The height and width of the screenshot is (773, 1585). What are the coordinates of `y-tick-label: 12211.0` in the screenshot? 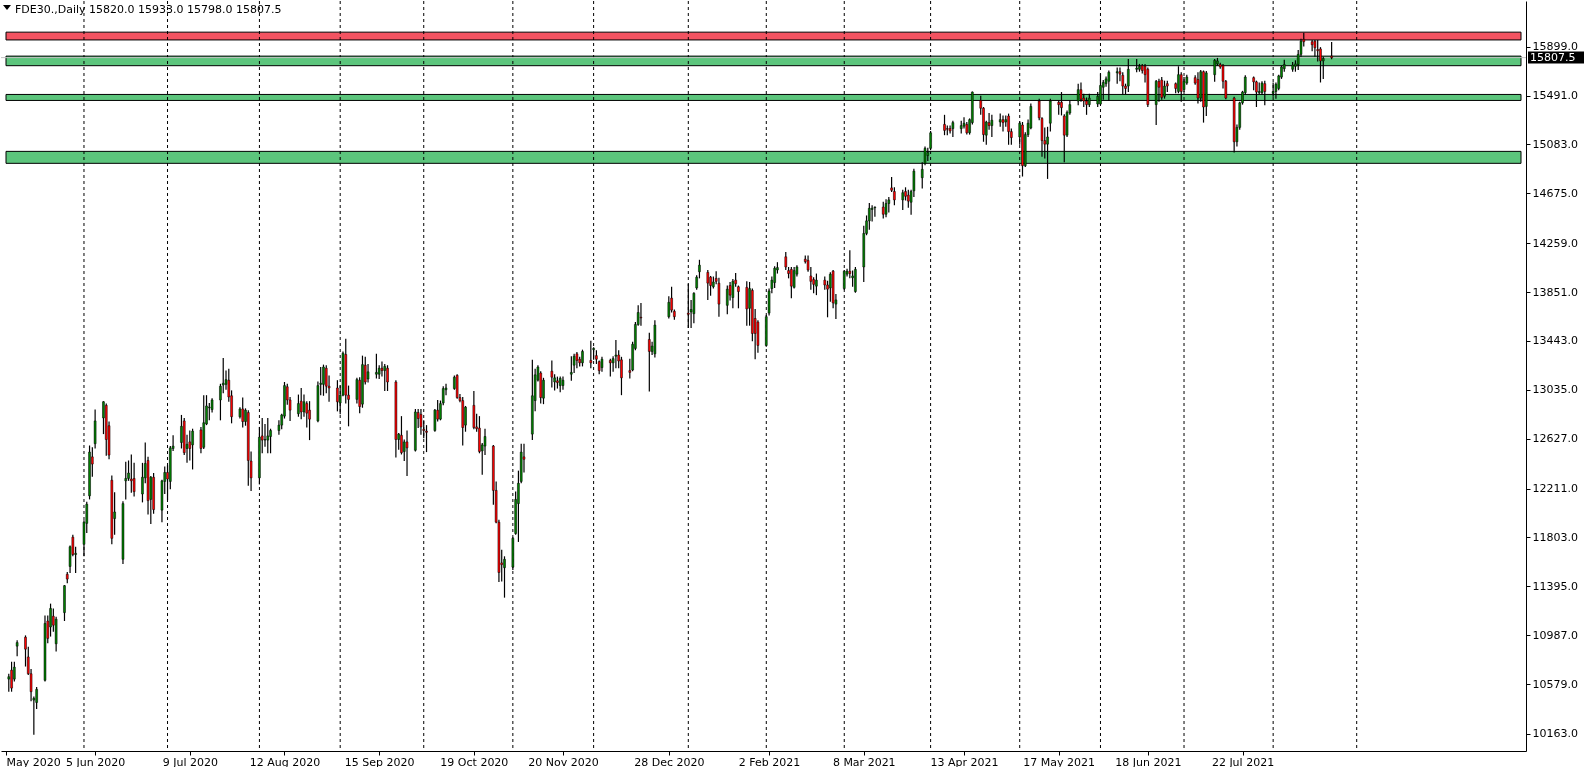 It's located at (1555, 488).